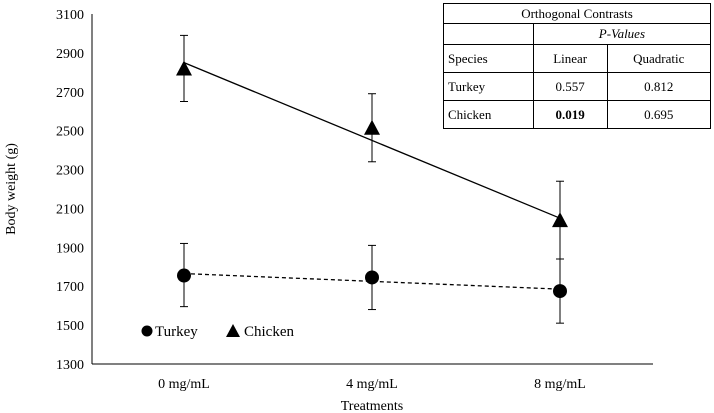 Image resolution: width=714 pixels, height=413 pixels. Describe the element at coordinates (233, 330) in the screenshot. I see `legend-chicken-marker` at that location.